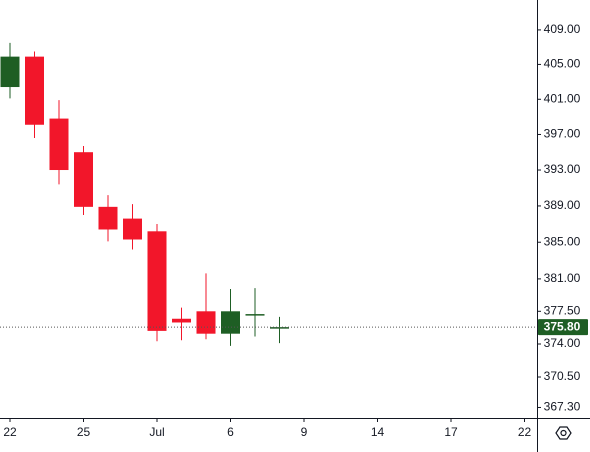 The height and width of the screenshot is (452, 590). I want to click on y-tick-label: 397.00, so click(562, 134).